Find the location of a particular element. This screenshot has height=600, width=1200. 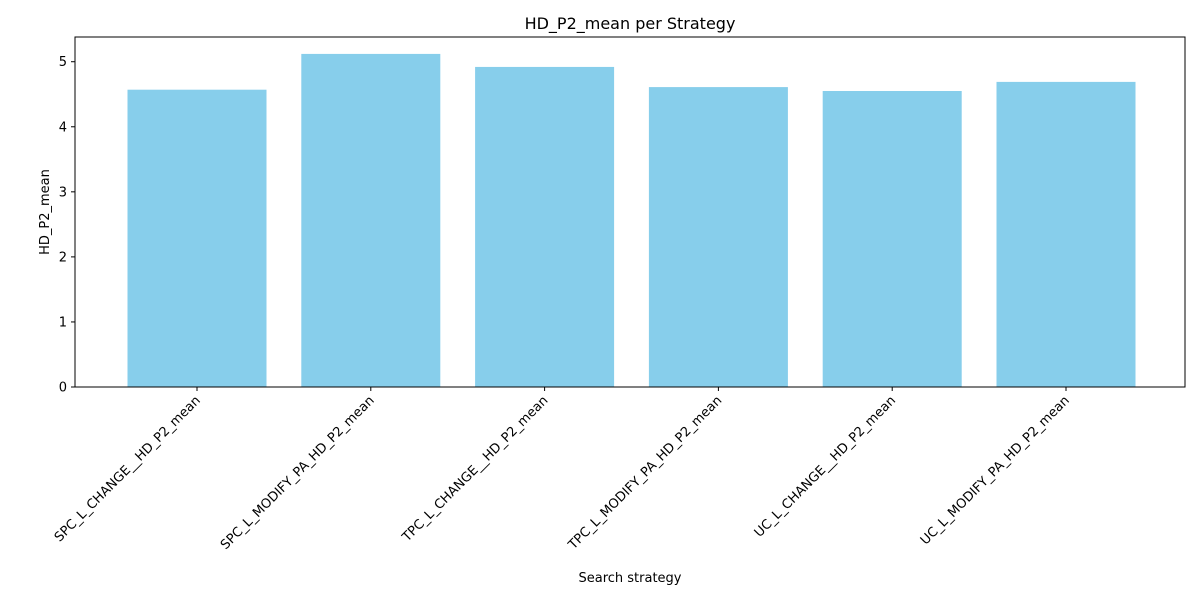

x-tick-label: TPC_L_MODIFY_PA_HD_P2_mean is located at coordinates (645, 473).